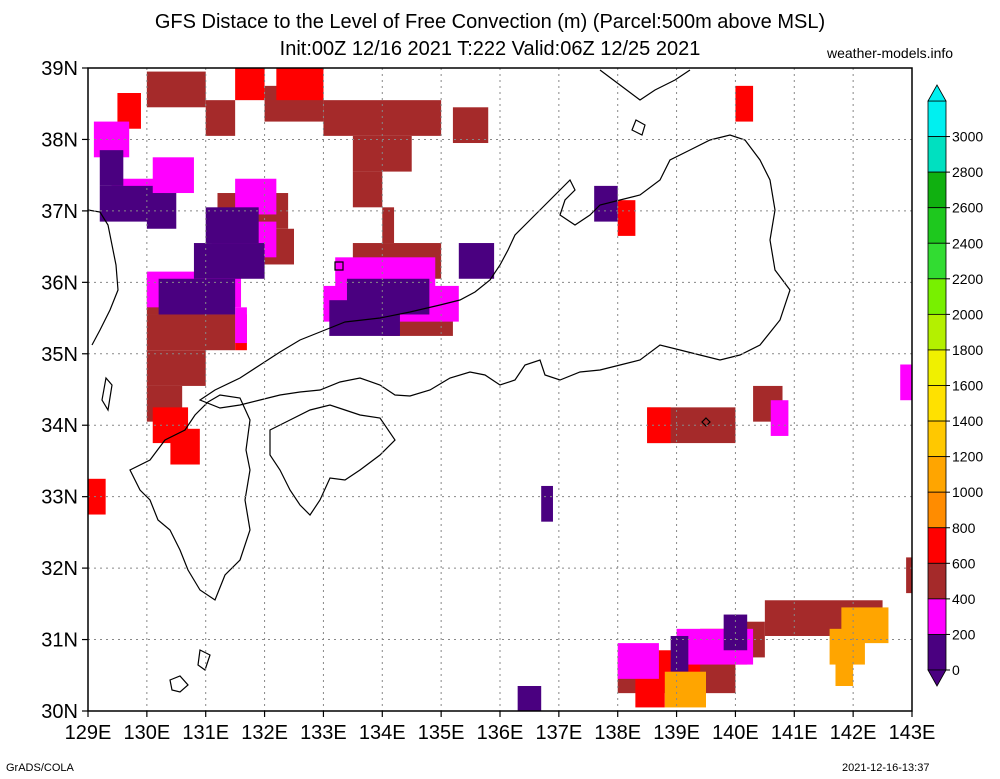 This screenshot has width=1000, height=779. What do you see at coordinates (967, 457) in the screenshot?
I see `colorbar-label: 1200` at bounding box center [967, 457].